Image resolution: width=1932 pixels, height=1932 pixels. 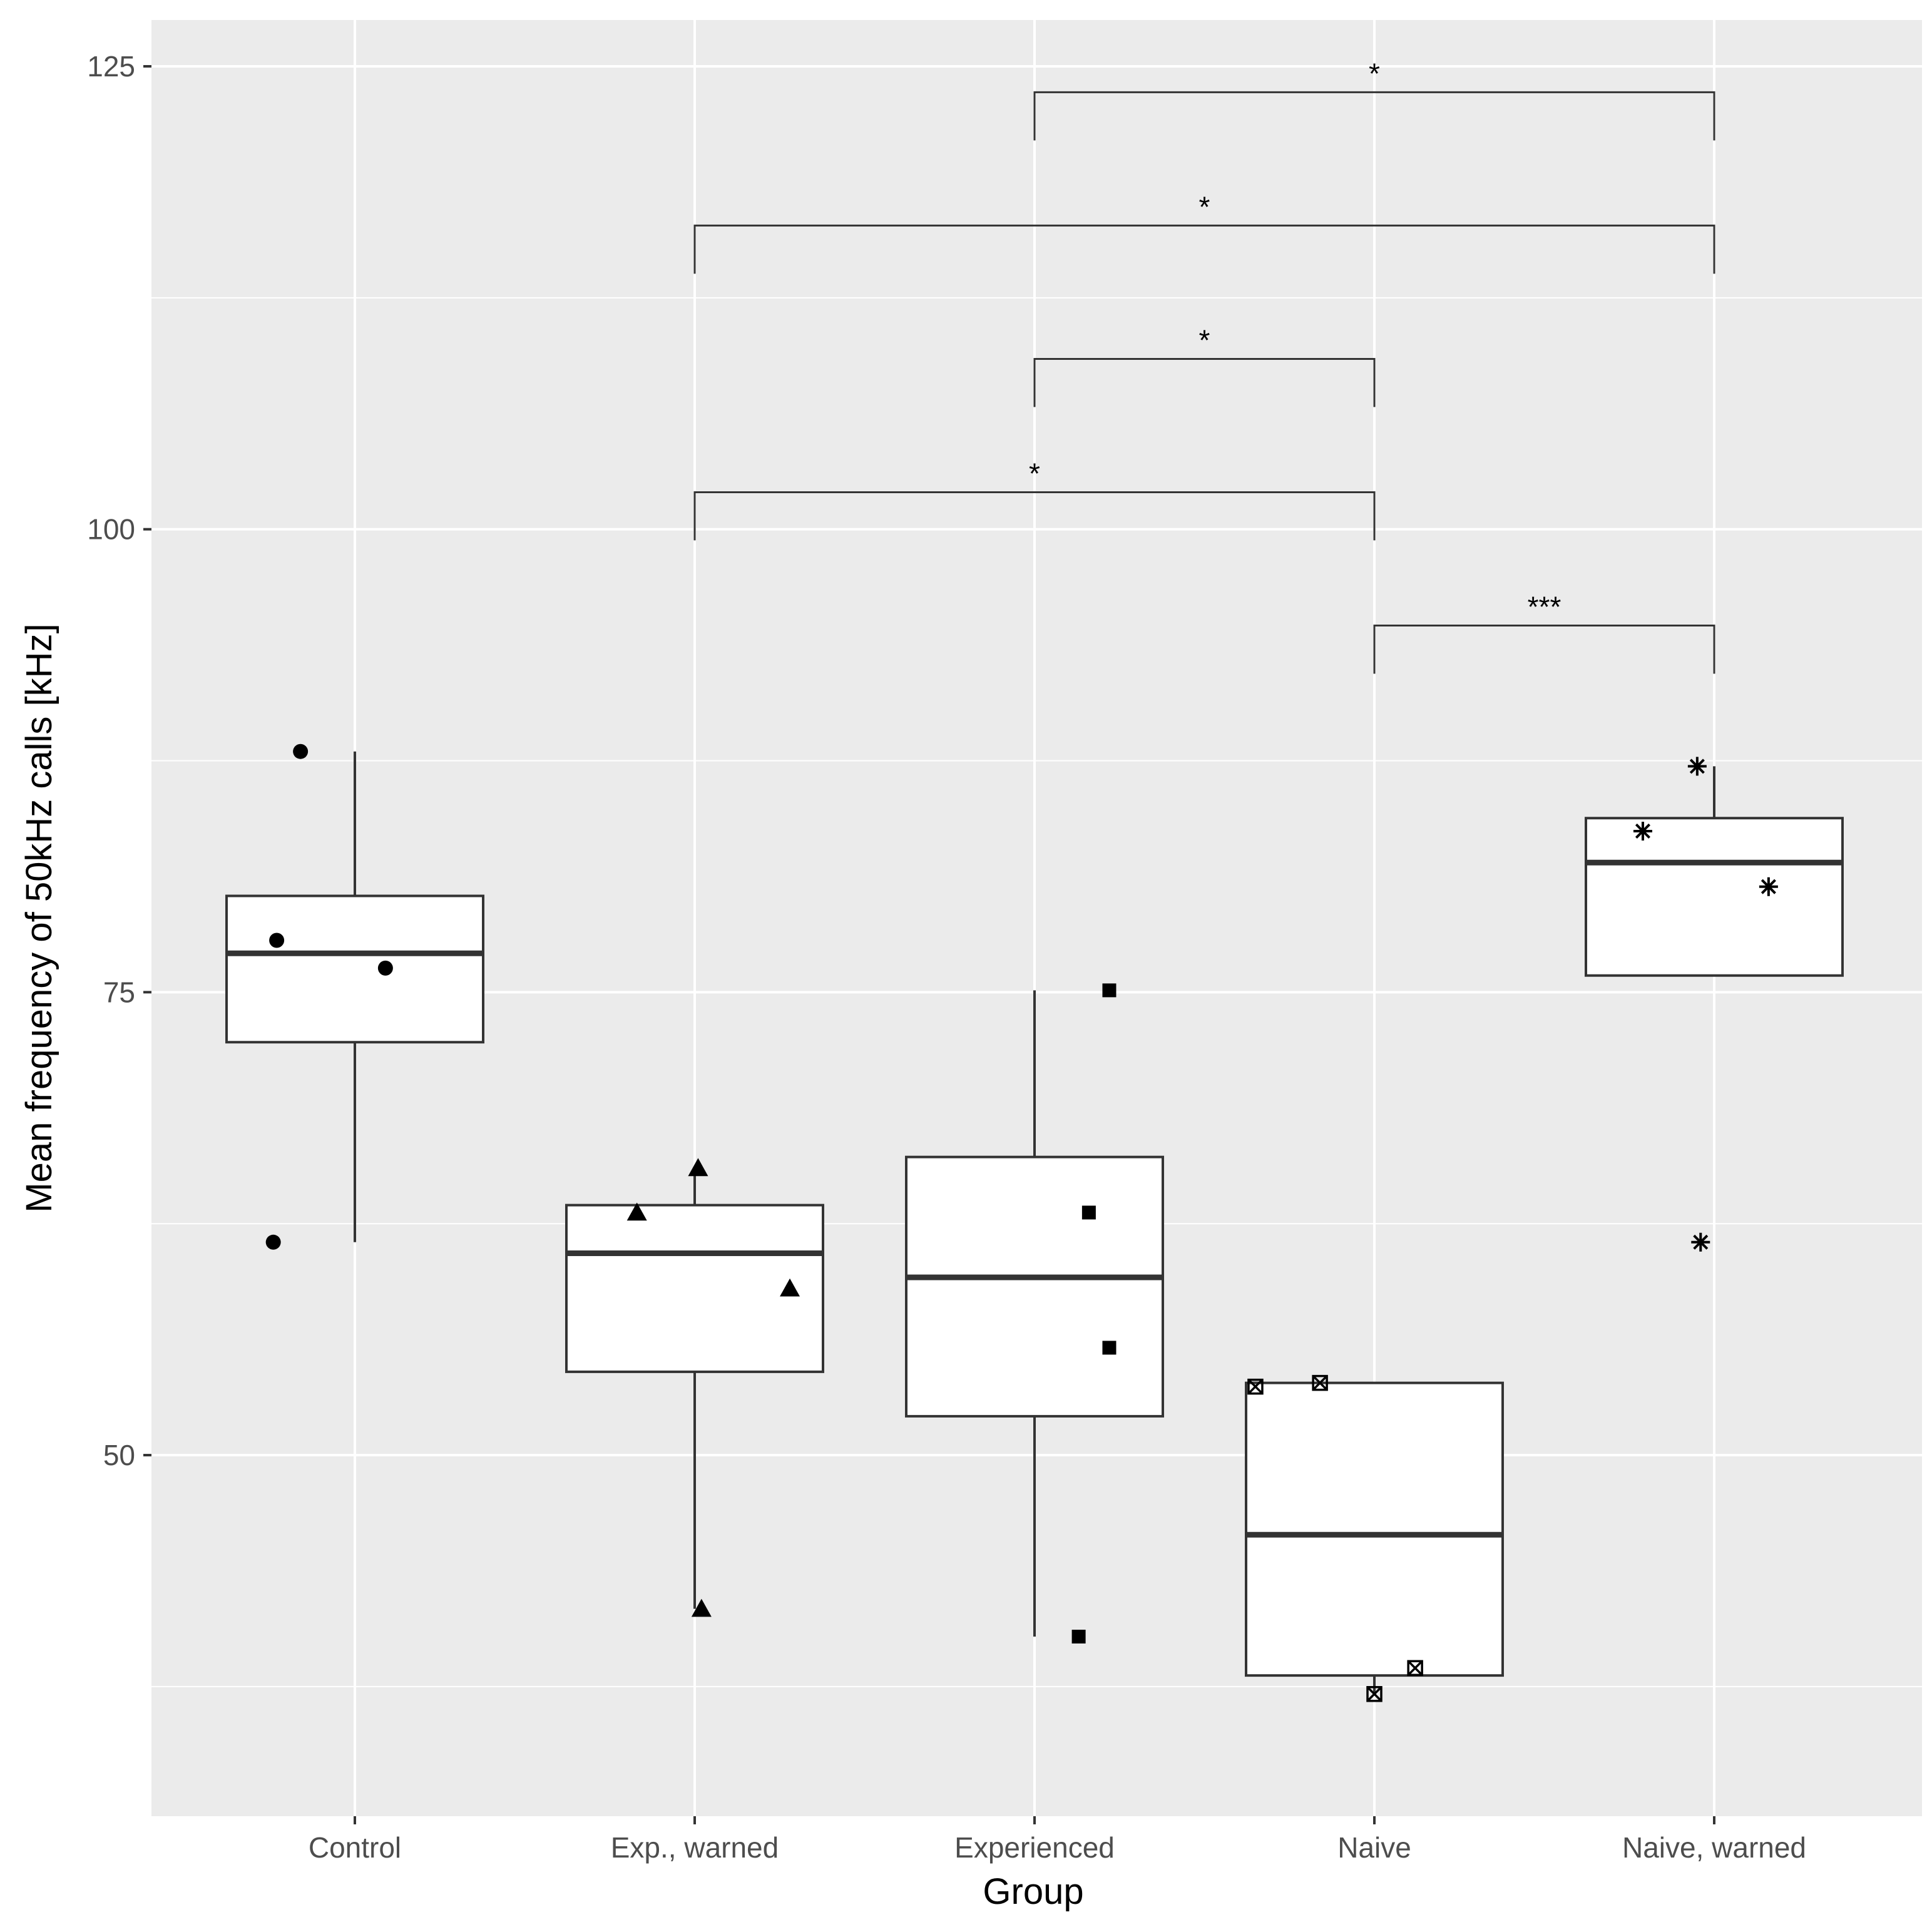 I want to click on bracket-exp-warned-vs-naive-warned: *, so click(x=1204, y=232).